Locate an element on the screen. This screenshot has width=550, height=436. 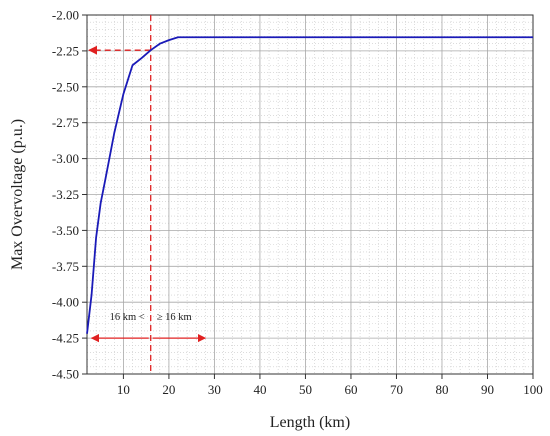
y-tick-label: -3.00 is located at coordinates (65, 158).